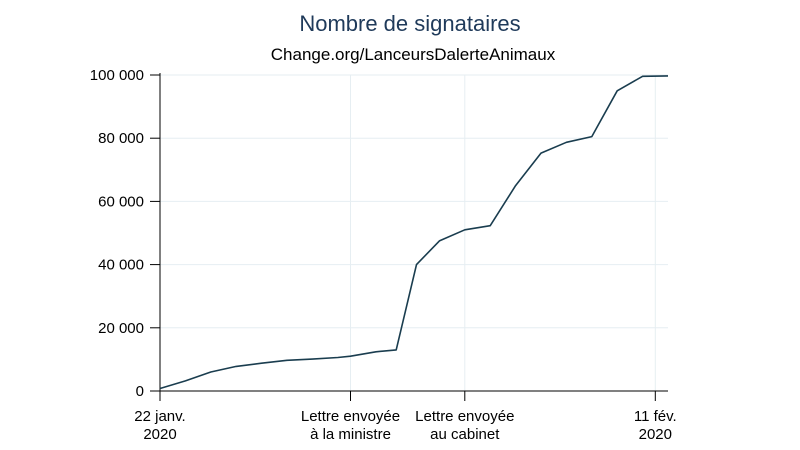 The height and width of the screenshot is (450, 800). Describe the element at coordinates (121, 265) in the screenshot. I see `y-tick-label: 40 000` at that location.